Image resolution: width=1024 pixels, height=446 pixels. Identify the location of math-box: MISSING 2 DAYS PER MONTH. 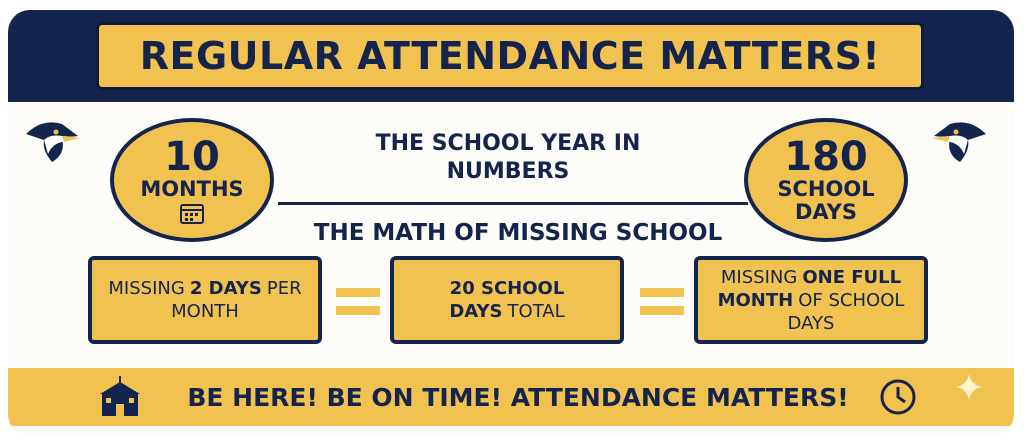
(205, 300).